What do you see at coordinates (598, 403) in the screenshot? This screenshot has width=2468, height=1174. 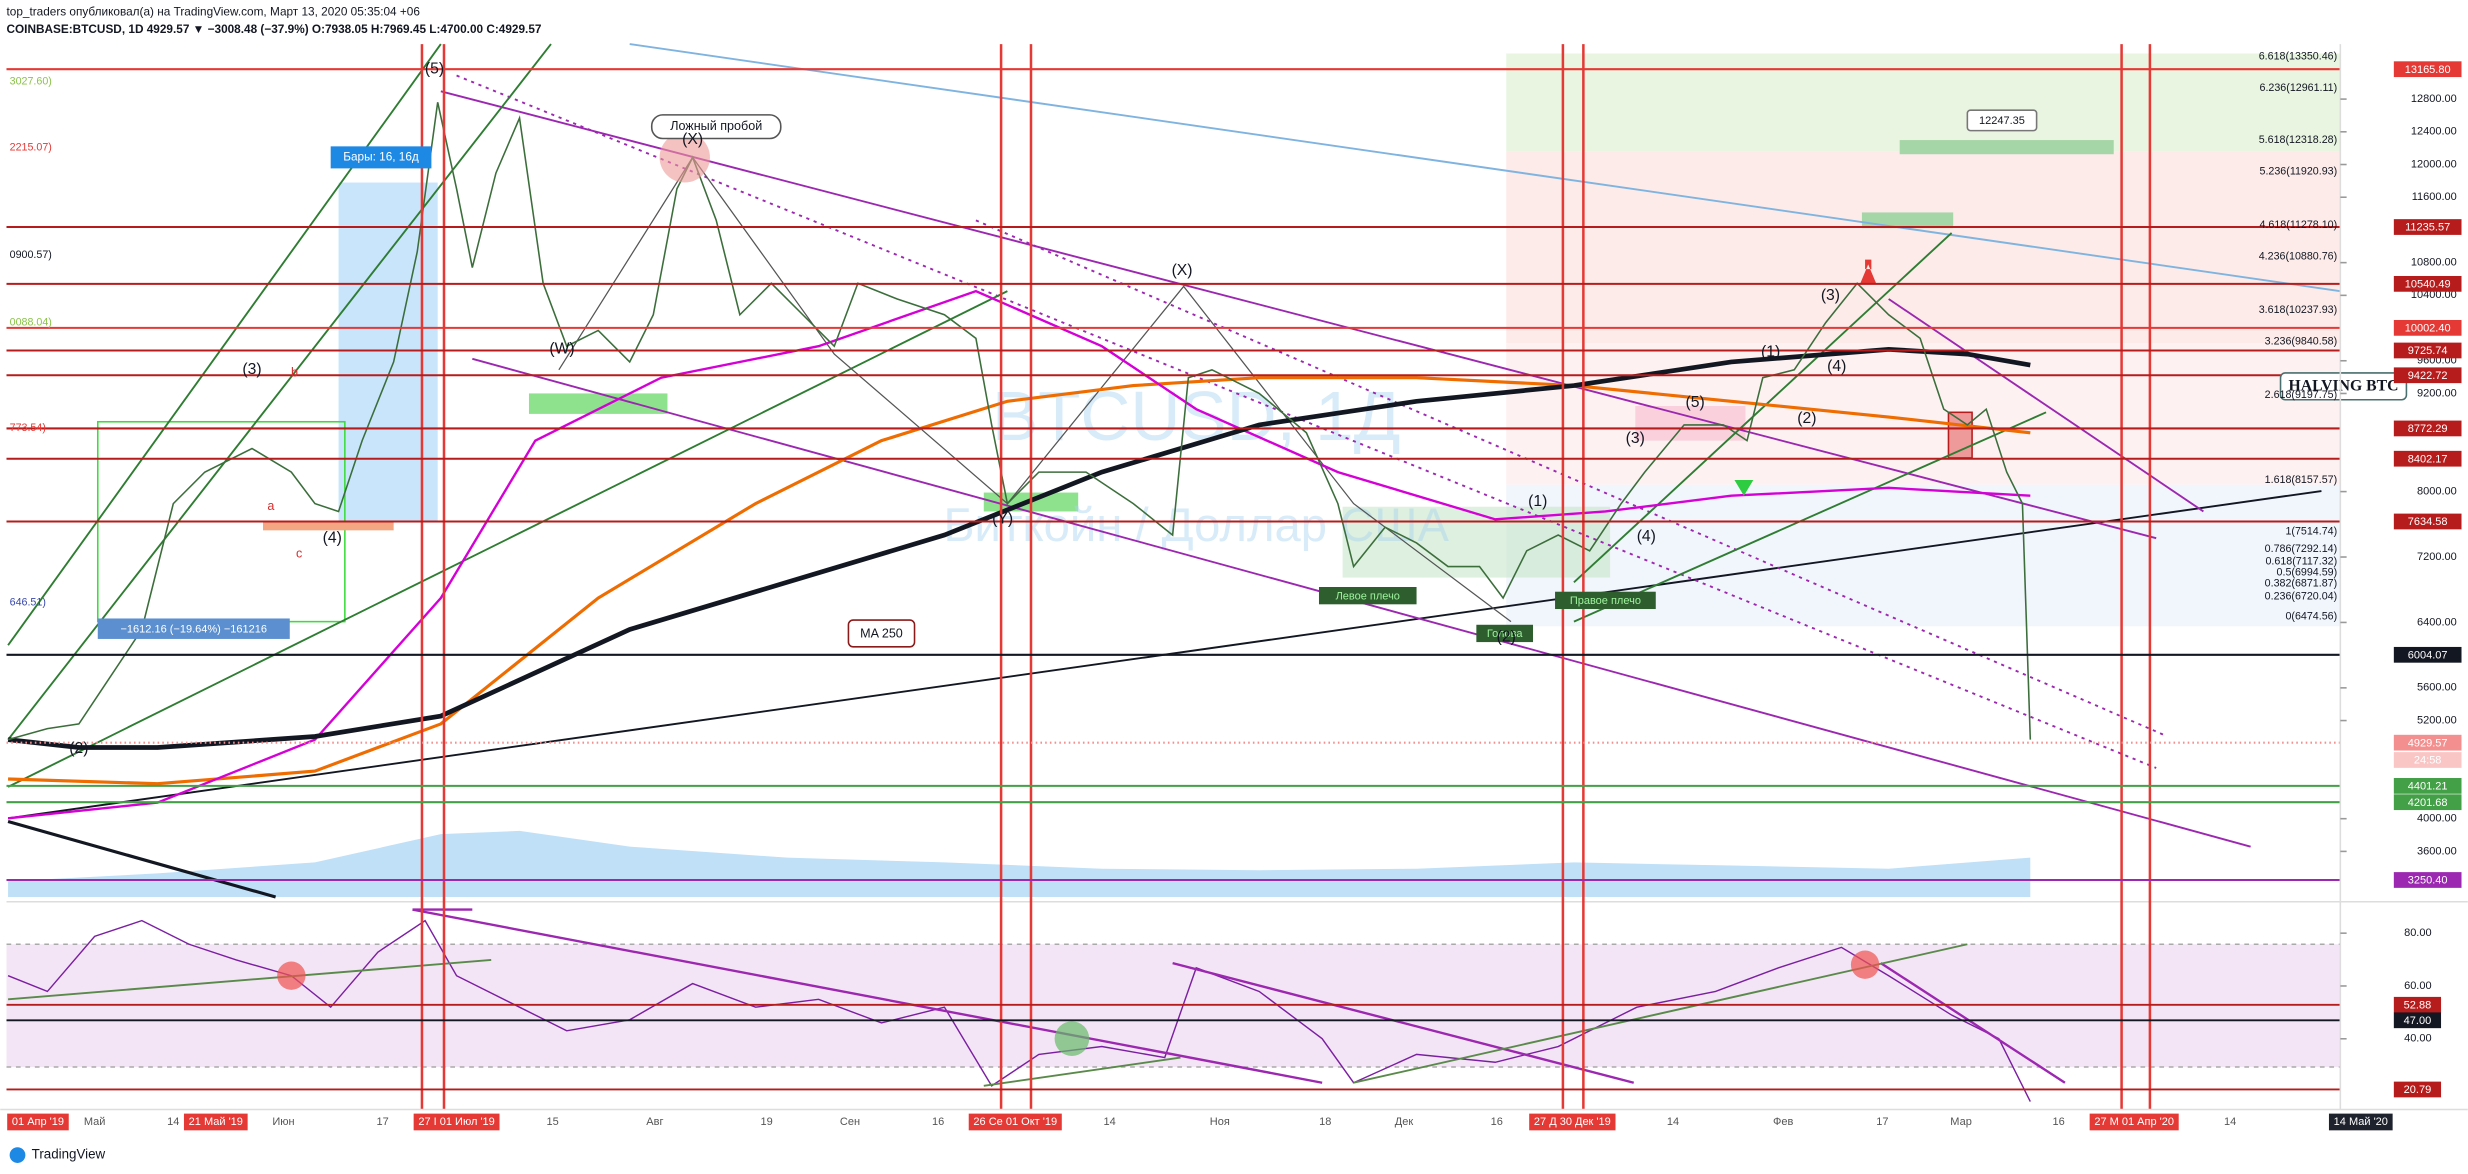 I see `zone-box` at bounding box center [598, 403].